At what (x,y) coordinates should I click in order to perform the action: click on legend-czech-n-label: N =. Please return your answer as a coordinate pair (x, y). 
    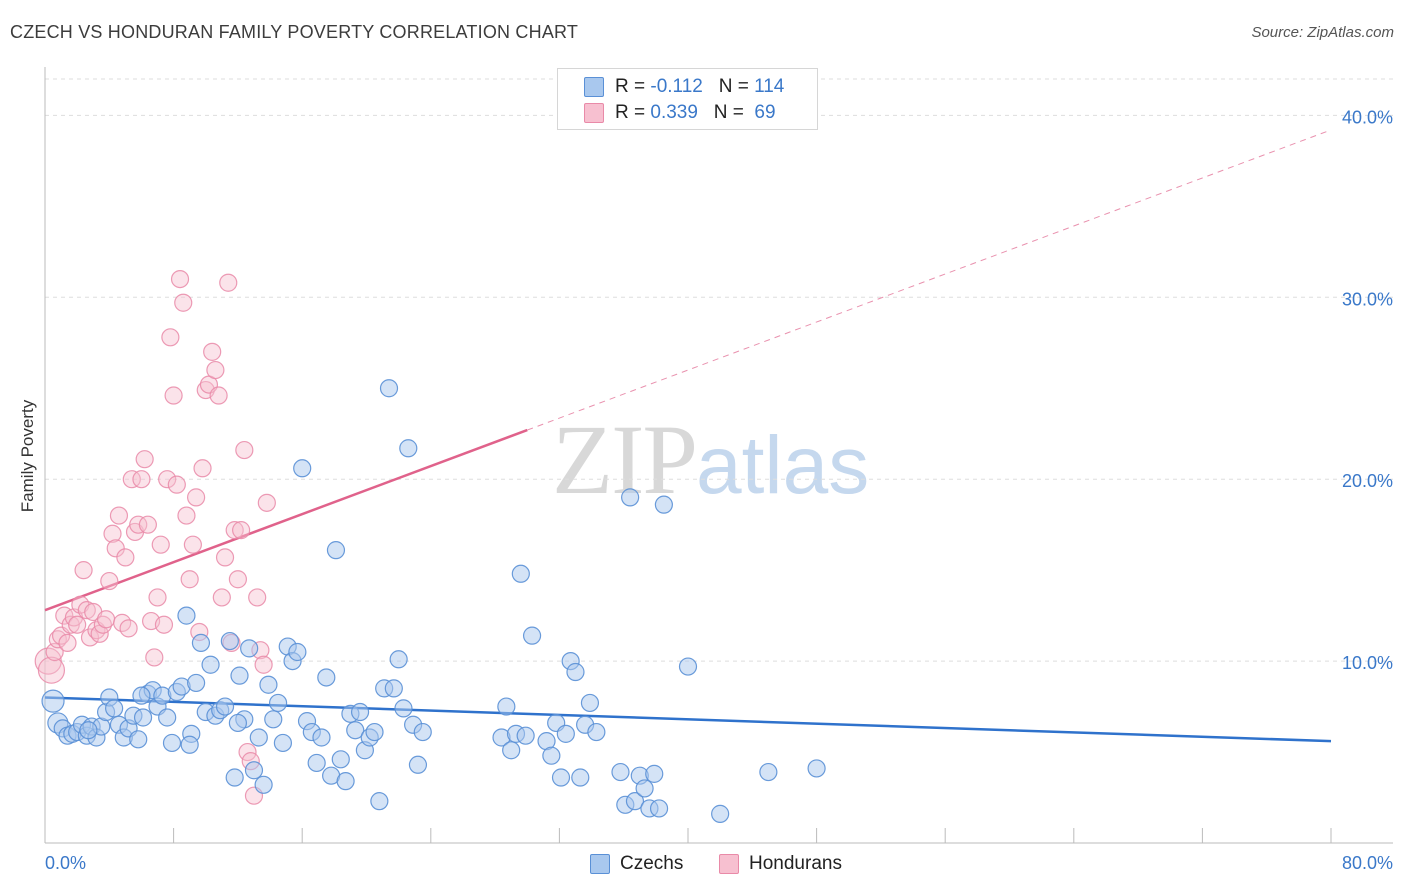
    Looking at the image, I should click on (736, 86).